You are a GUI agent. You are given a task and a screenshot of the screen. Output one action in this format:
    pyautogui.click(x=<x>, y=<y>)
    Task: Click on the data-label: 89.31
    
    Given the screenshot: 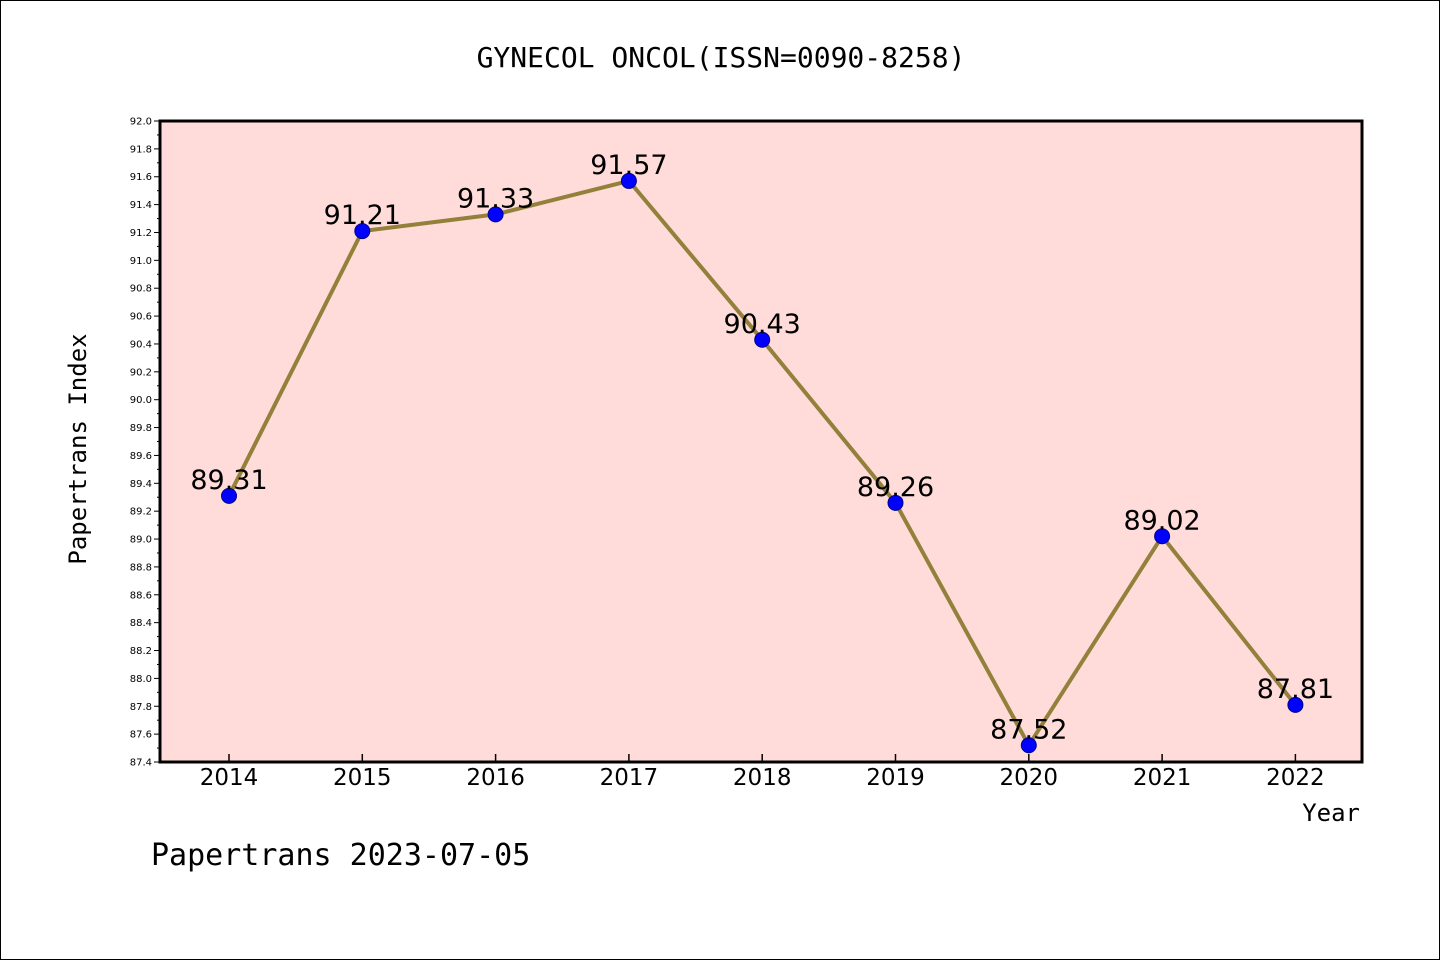 What is the action you would take?
    pyautogui.click(x=228, y=480)
    